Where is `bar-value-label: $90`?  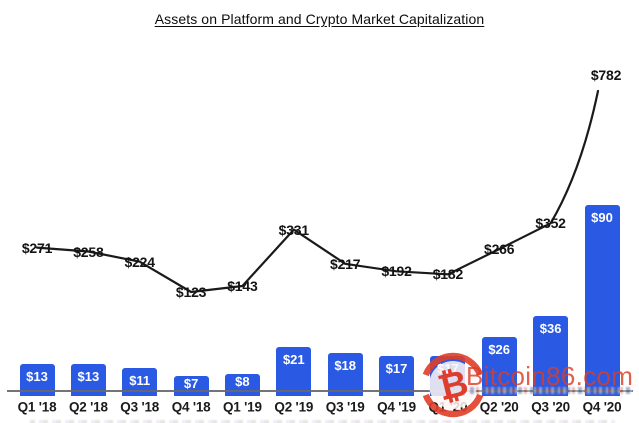 bar-value-label: $90 is located at coordinates (602, 218).